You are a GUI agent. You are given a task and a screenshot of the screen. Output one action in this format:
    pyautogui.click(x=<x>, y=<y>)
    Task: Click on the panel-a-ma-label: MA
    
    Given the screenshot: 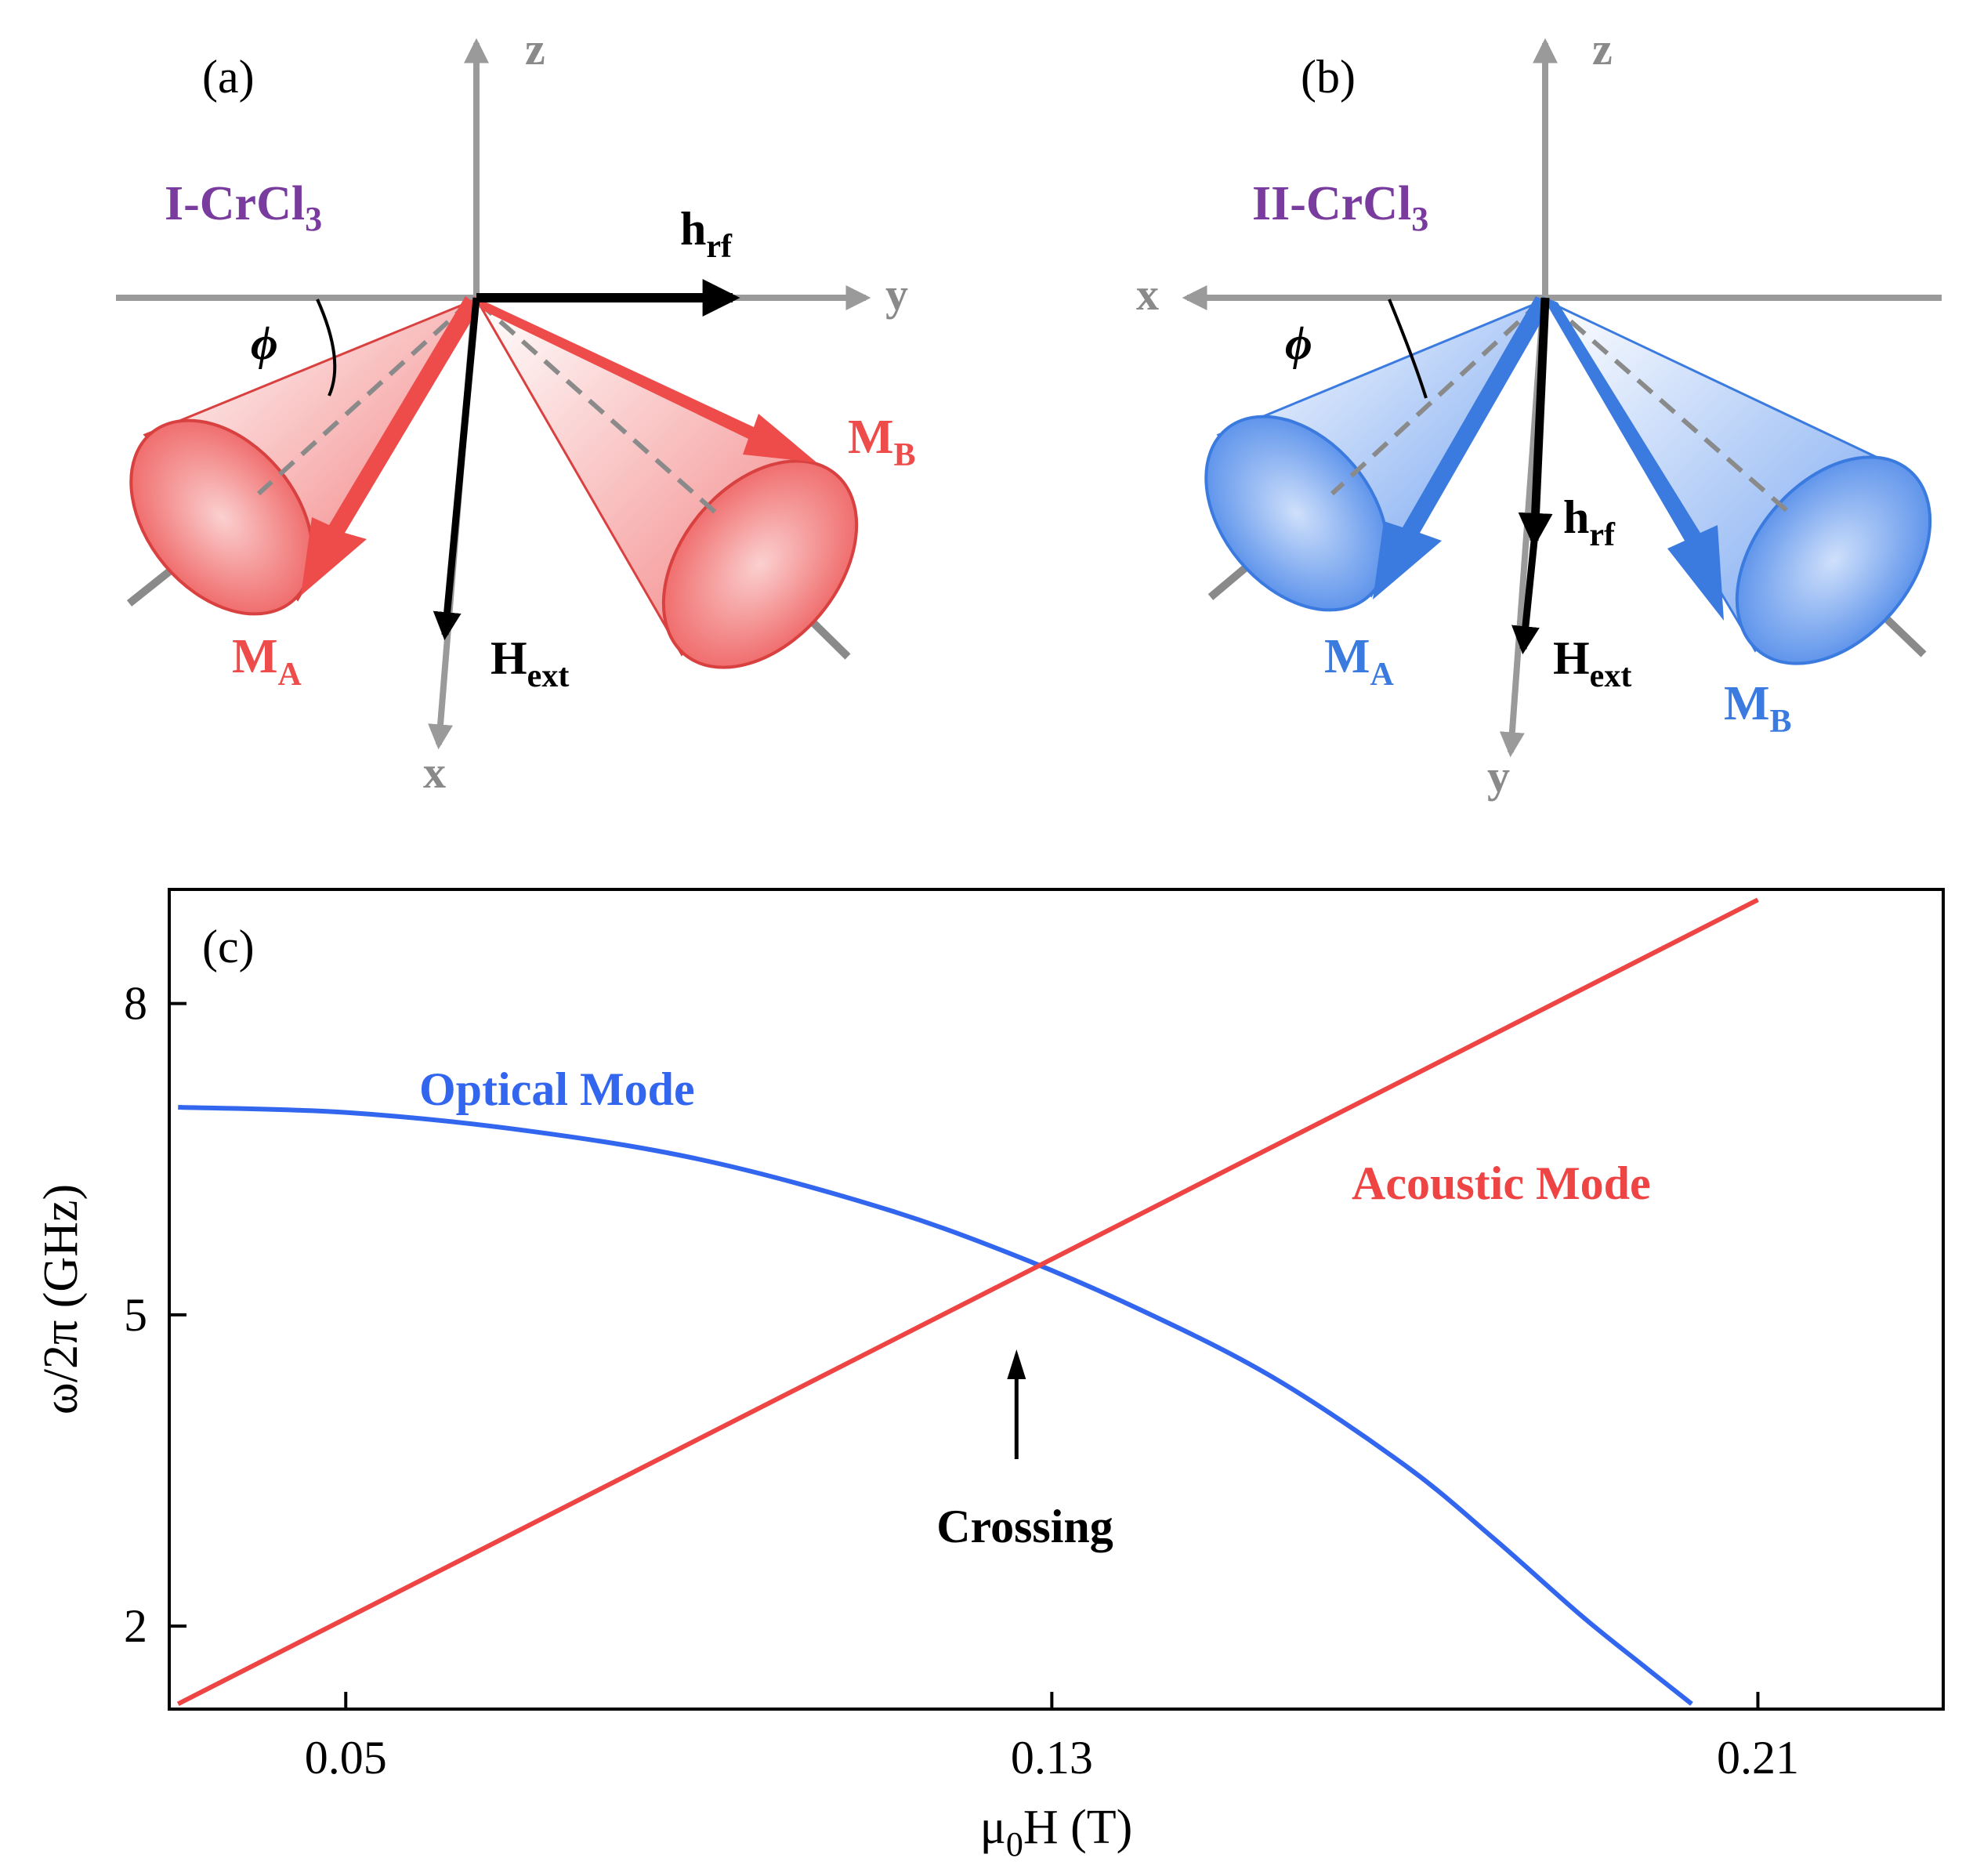 What is the action you would take?
    pyautogui.click(x=267, y=661)
    